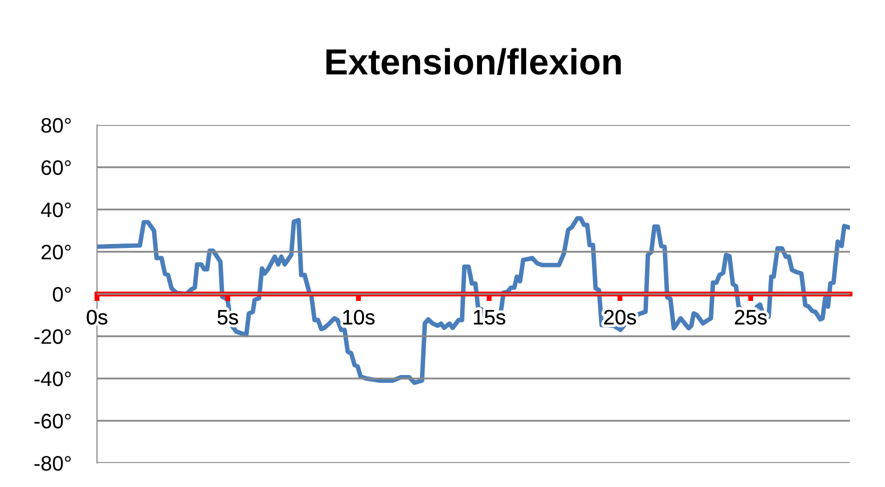 The width and height of the screenshot is (885, 487). I want to click on x-tick-label: 0s, so click(97, 317).